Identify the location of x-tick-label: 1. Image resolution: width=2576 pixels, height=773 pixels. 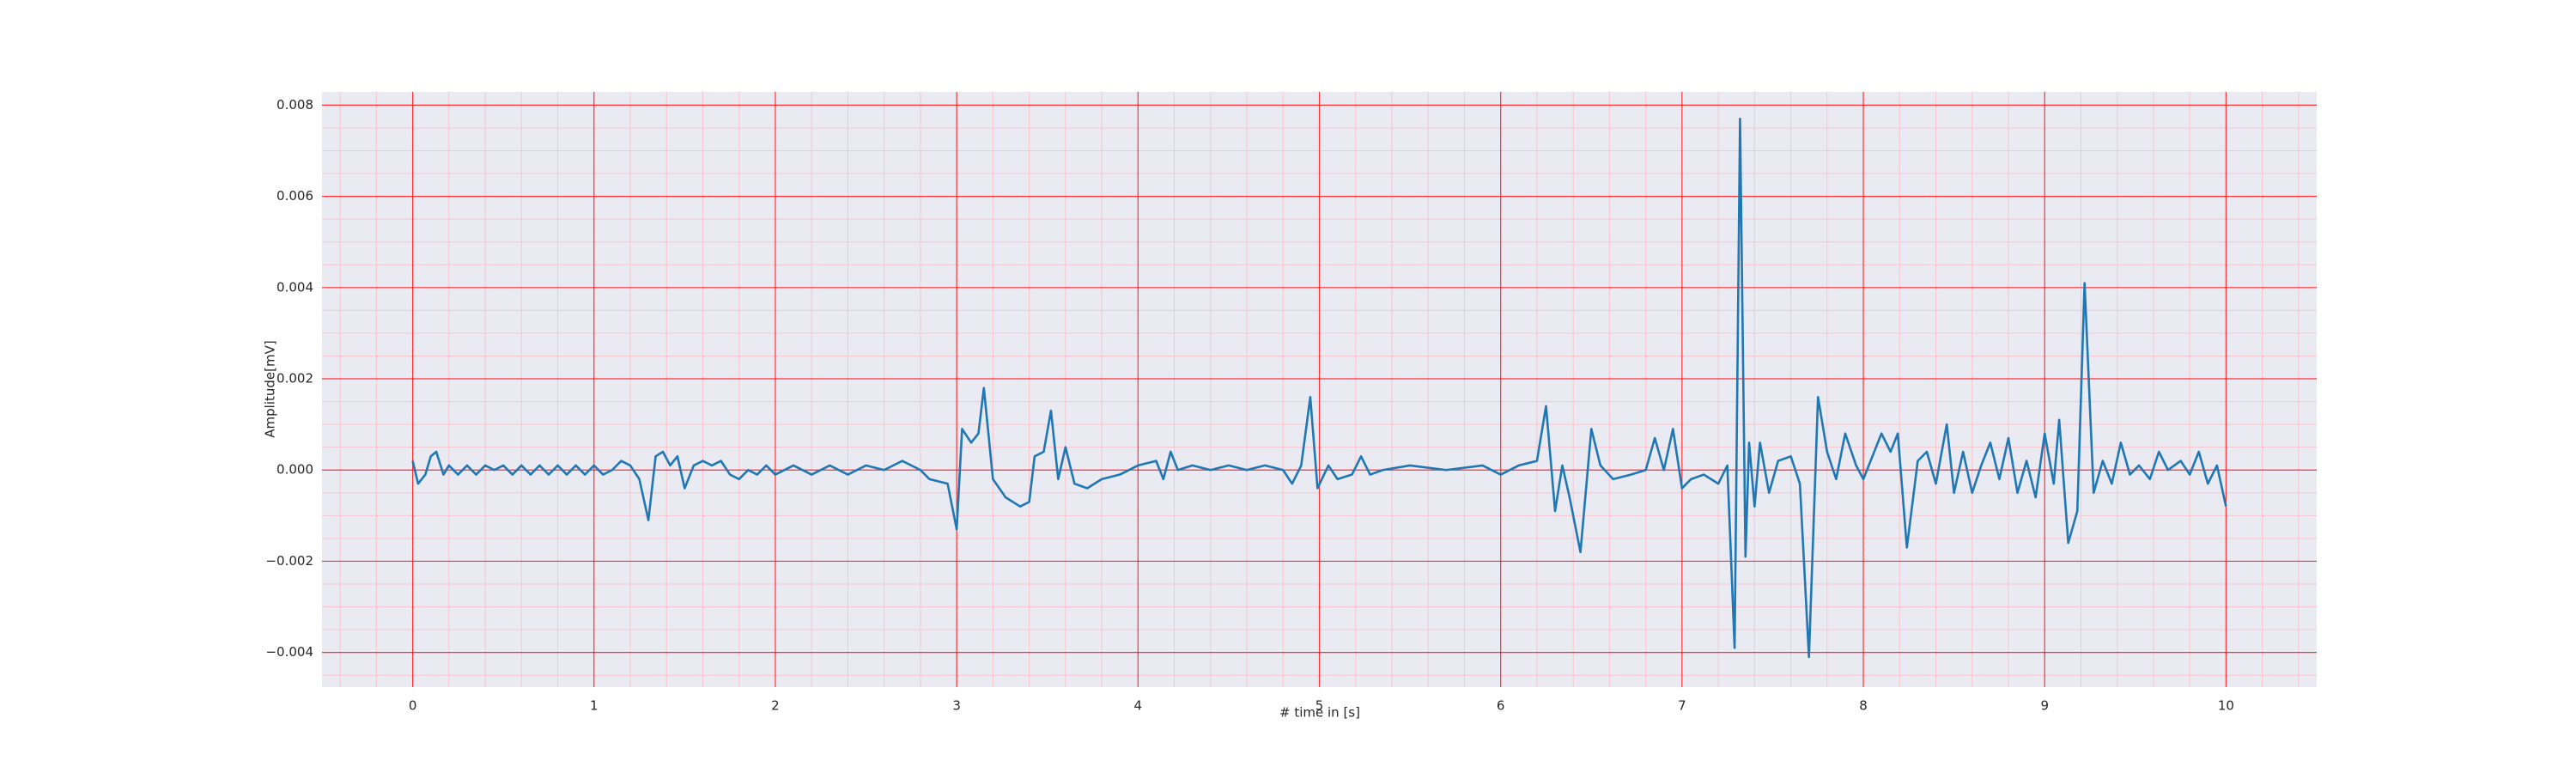
(594, 706).